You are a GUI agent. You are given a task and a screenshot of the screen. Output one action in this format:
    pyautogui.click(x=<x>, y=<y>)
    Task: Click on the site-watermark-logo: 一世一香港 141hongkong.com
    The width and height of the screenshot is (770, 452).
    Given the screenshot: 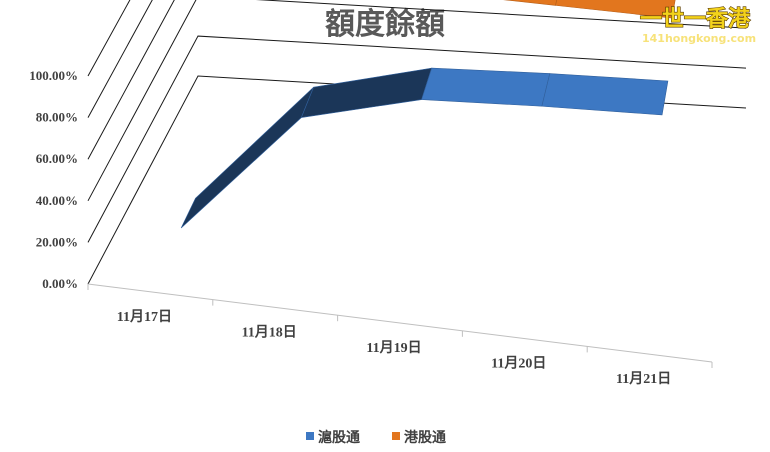 What is the action you would take?
    pyautogui.click(x=697, y=25)
    